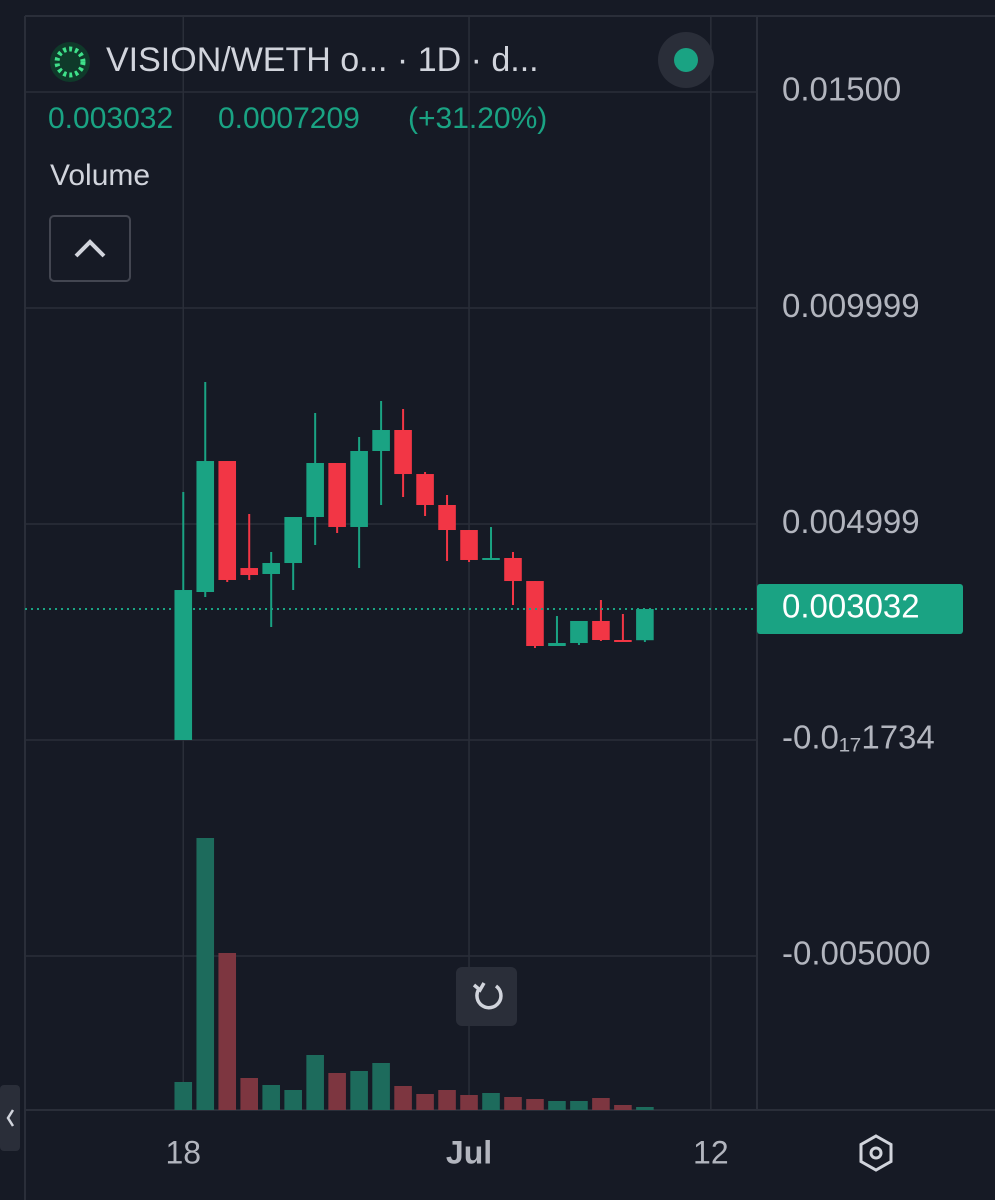 The height and width of the screenshot is (1200, 995). Describe the element at coordinates (841, 89) in the screenshot. I see `y-tick-label: 0.01500` at that location.